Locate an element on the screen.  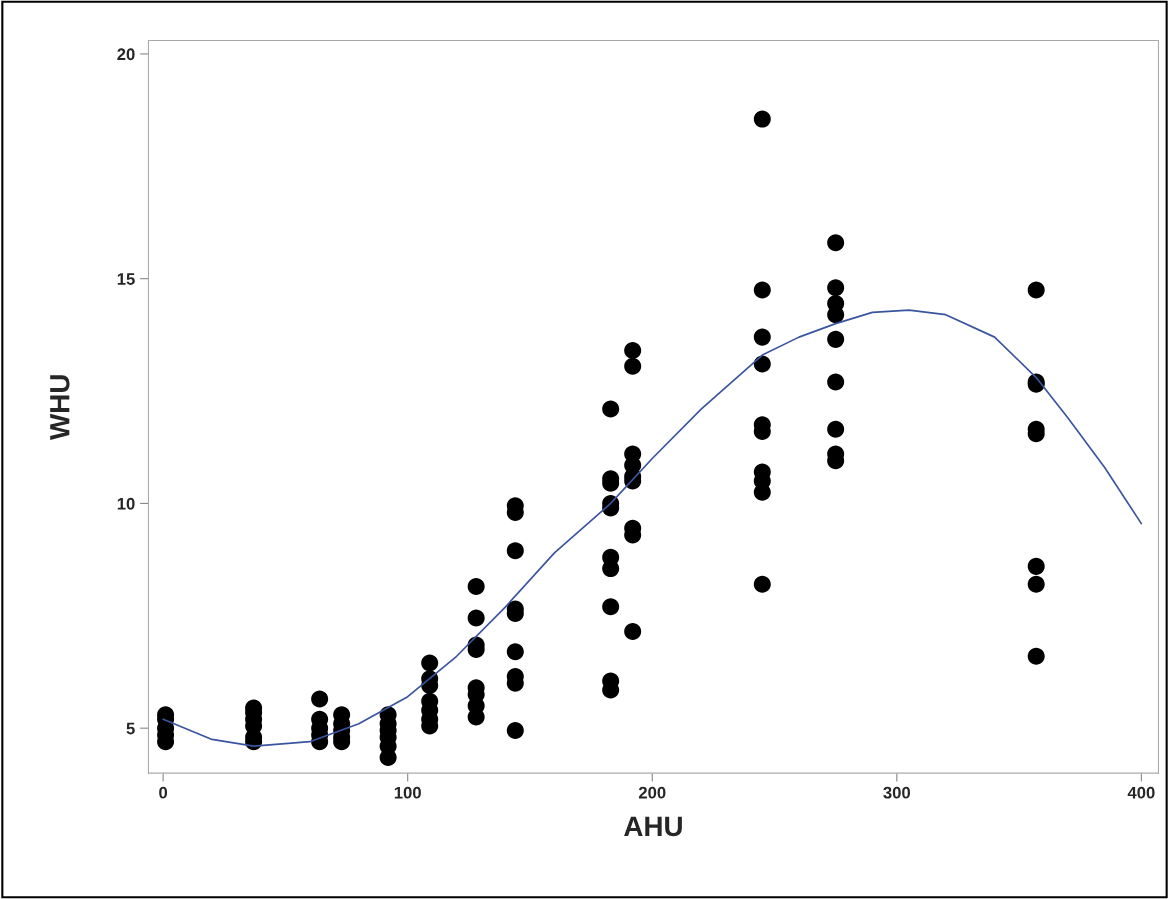
x-tick-label: 200 is located at coordinates (652, 792).